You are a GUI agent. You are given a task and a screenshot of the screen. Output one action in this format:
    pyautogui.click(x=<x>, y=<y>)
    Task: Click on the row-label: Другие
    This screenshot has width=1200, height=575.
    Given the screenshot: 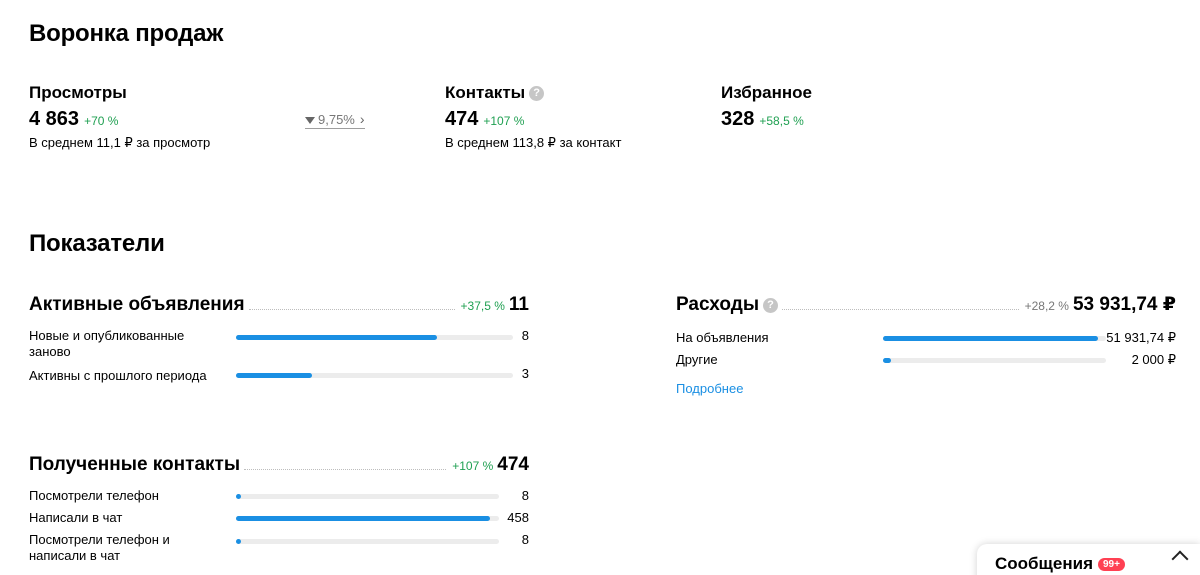 What is the action you would take?
    pyautogui.click(x=697, y=359)
    